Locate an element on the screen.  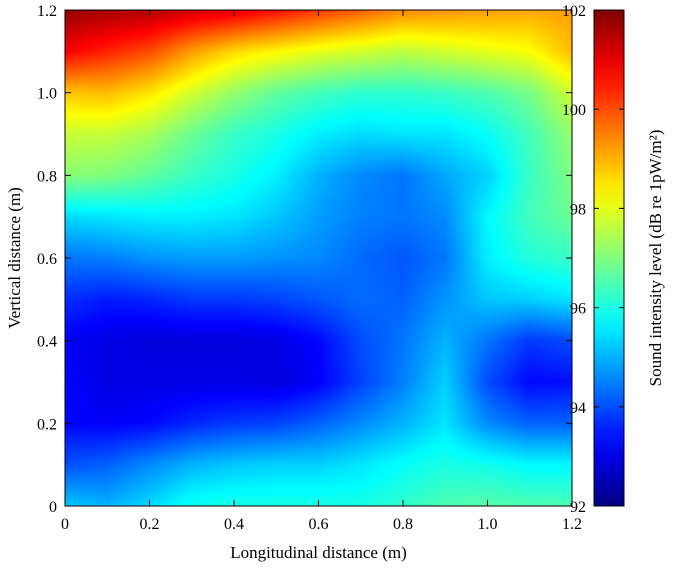
colorbar-label: Sound intensity level (dB re 1pW/m²) is located at coordinates (655, 258).